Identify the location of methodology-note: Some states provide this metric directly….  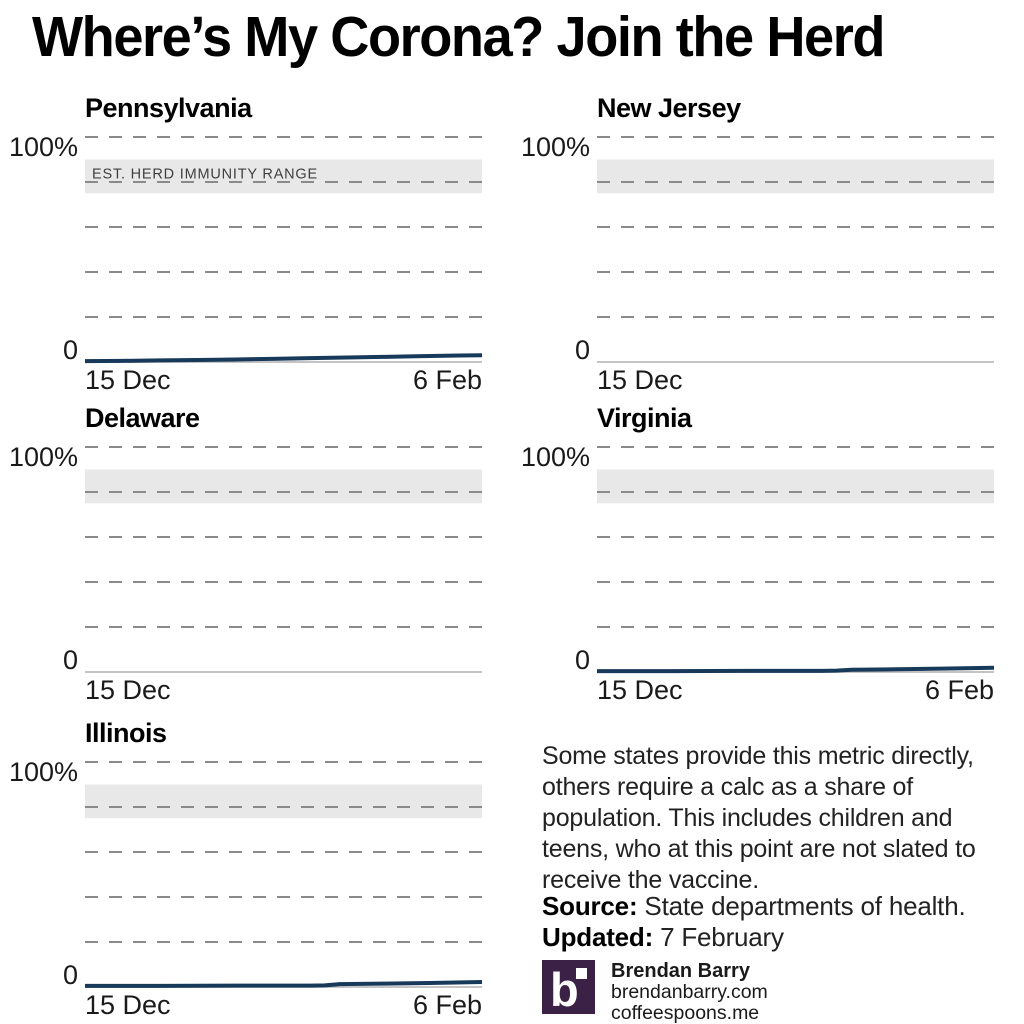
(759, 818).